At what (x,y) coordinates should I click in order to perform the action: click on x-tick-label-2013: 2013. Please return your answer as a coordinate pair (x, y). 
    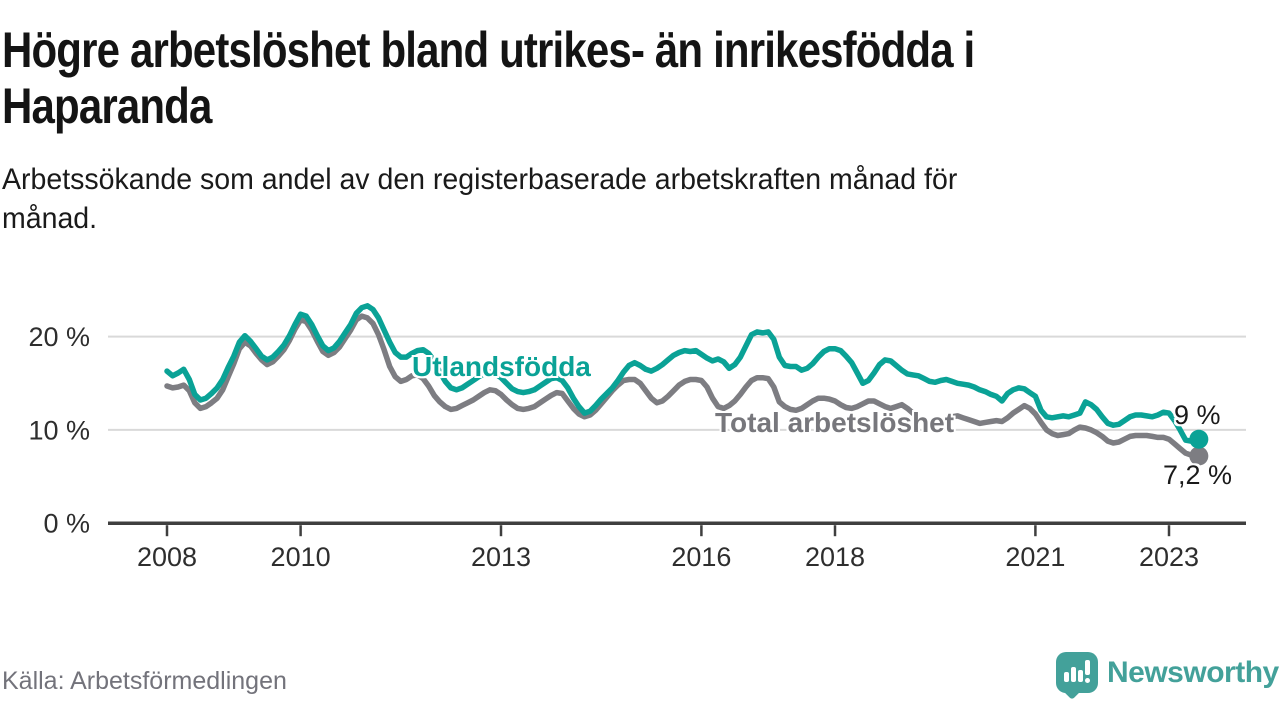
    Looking at the image, I should click on (501, 557).